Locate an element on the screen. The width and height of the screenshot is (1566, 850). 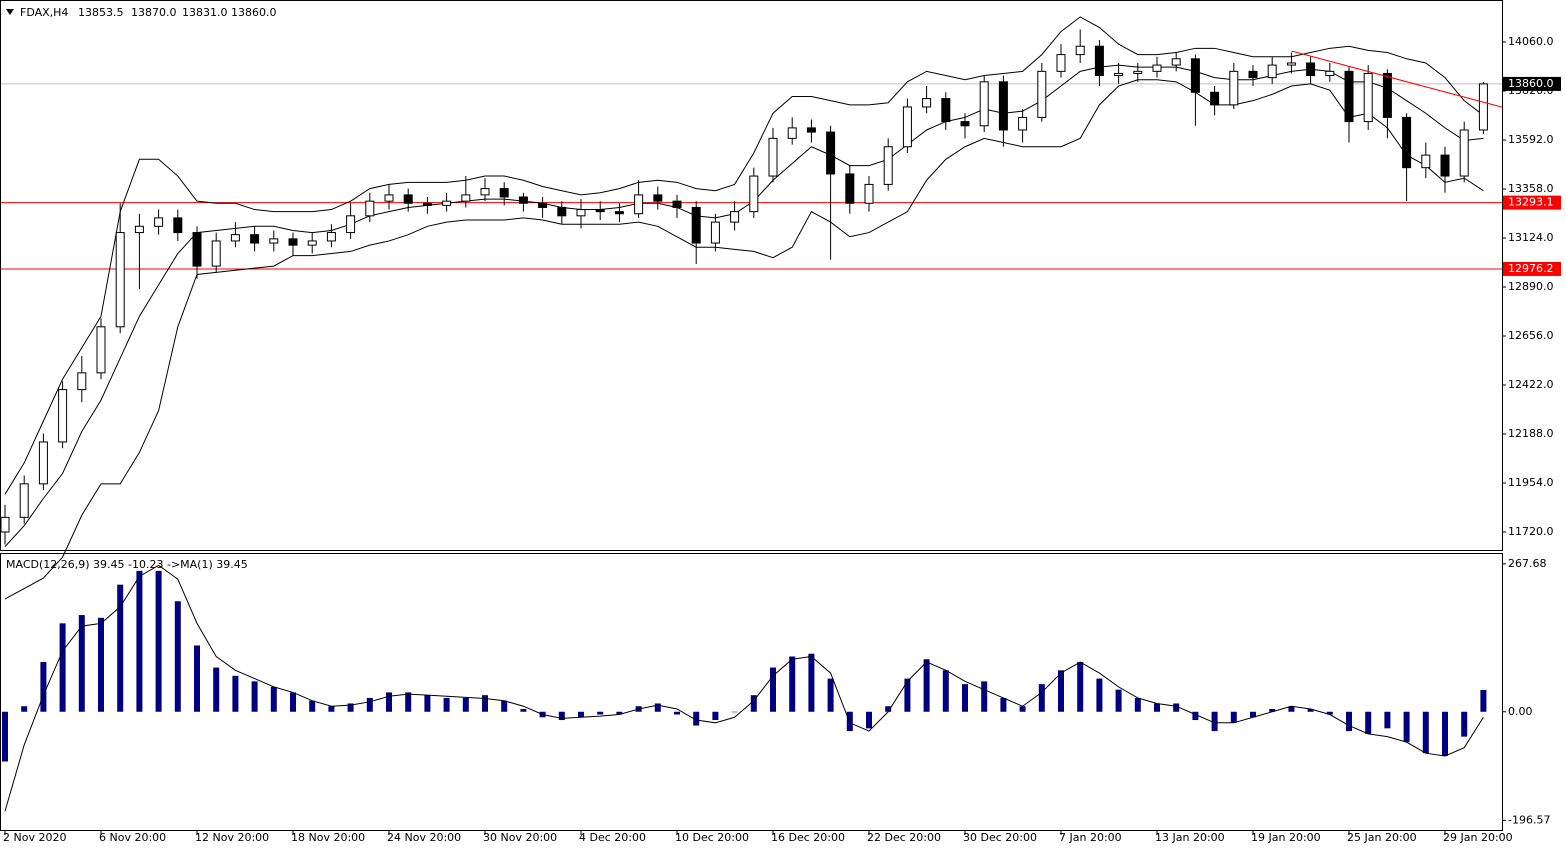
y-tick-label: 12890.0 is located at coordinates (1531, 286).